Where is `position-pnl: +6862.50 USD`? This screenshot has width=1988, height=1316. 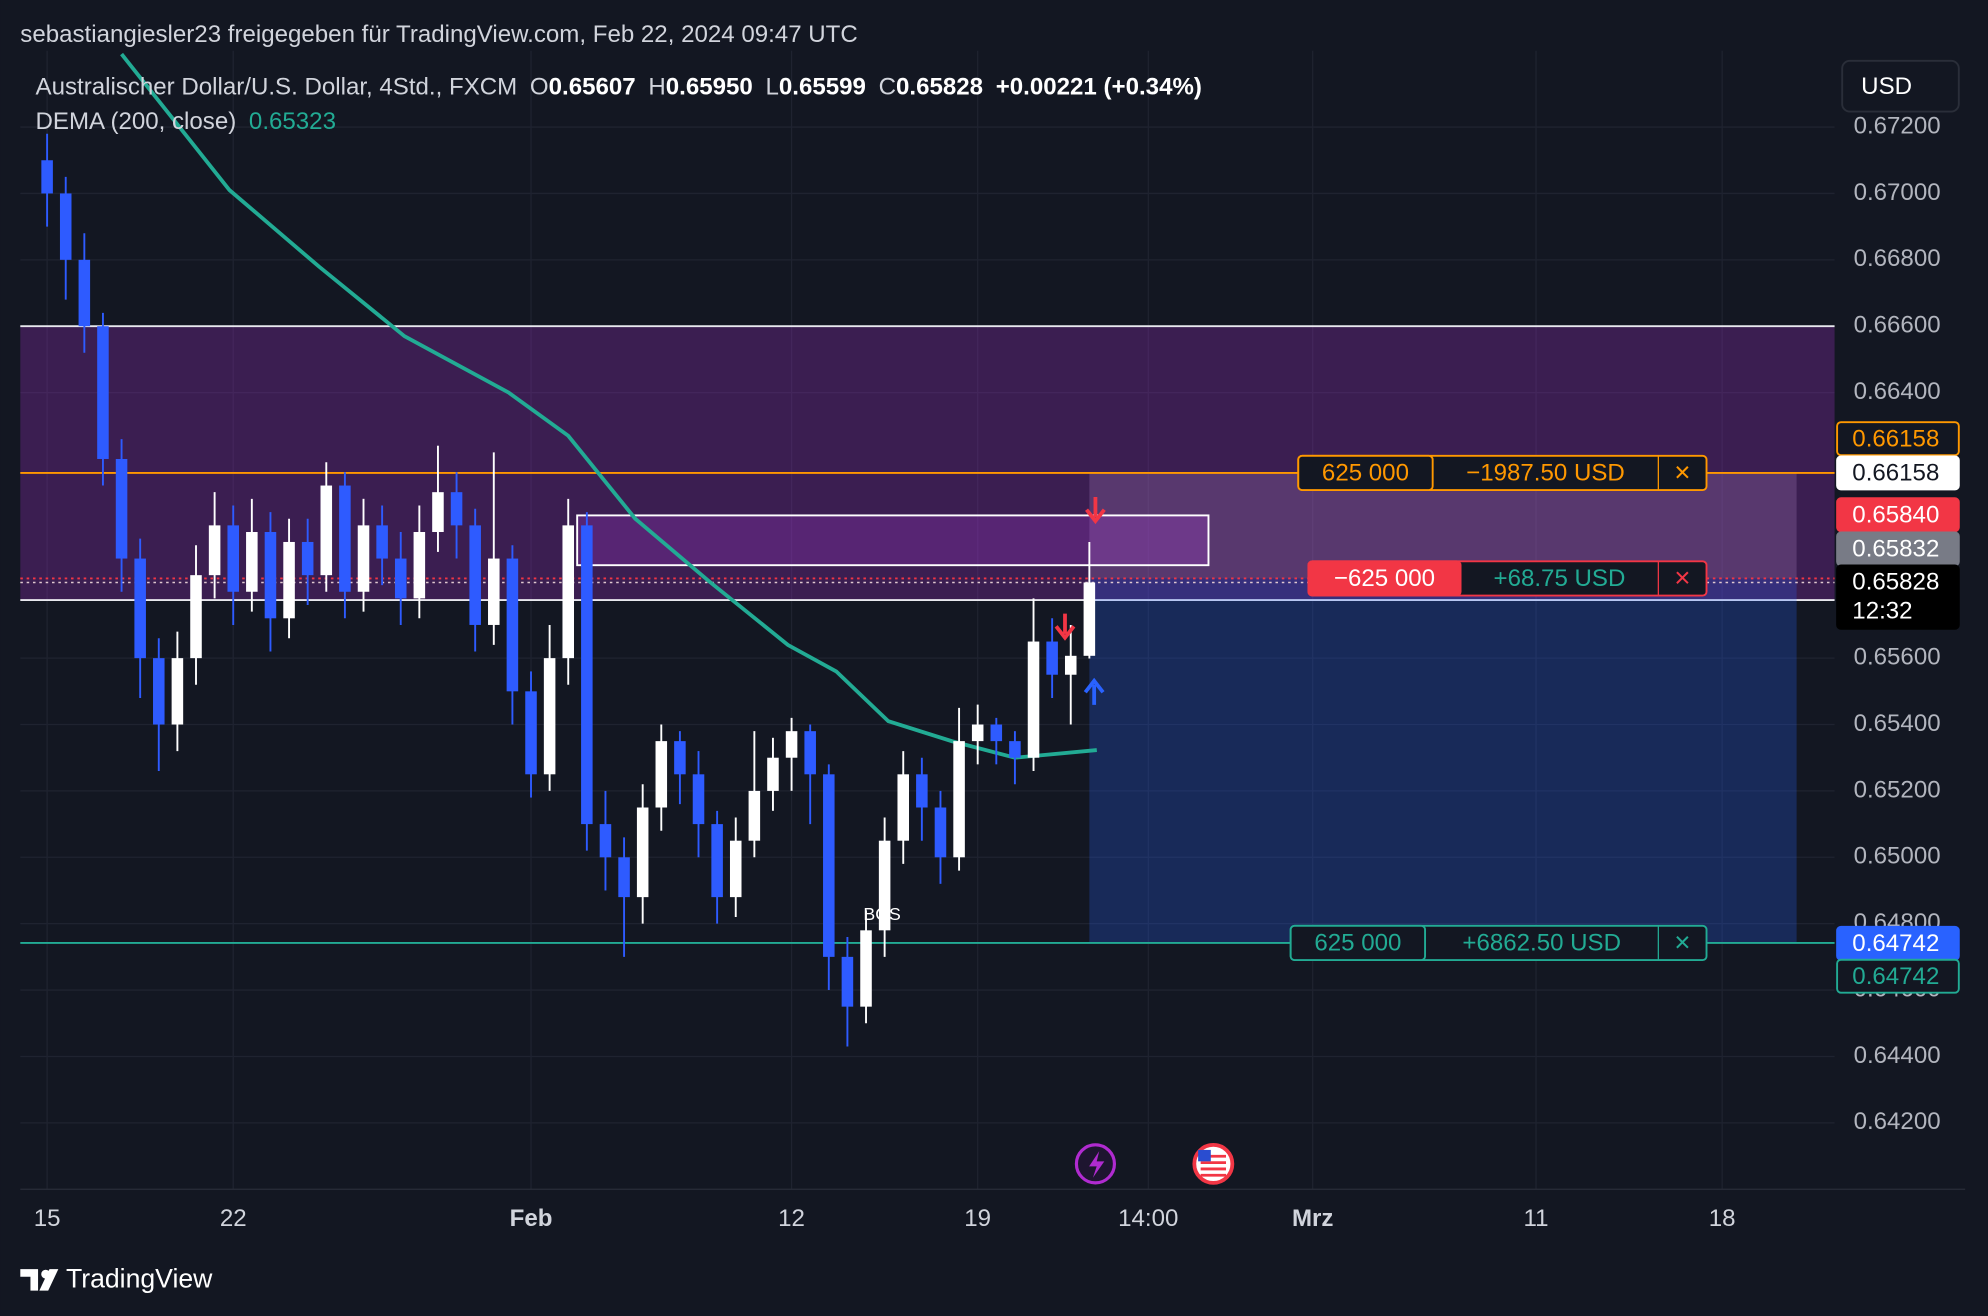
position-pnl: +6862.50 USD is located at coordinates (1541, 943).